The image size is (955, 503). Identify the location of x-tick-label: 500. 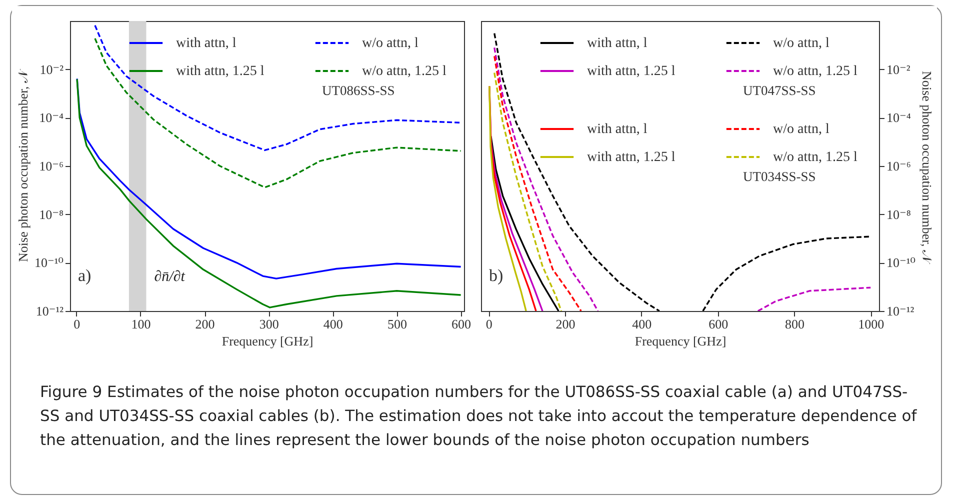
(397, 324).